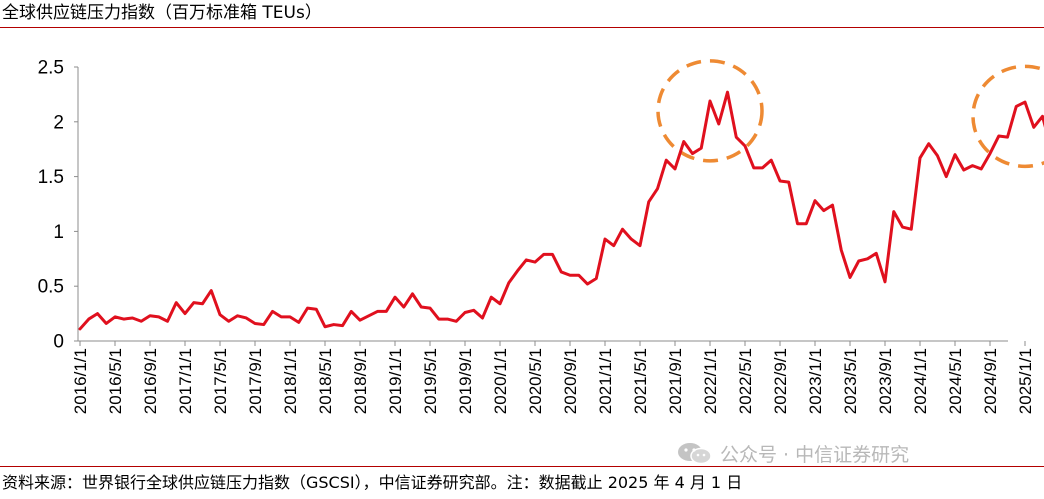 This screenshot has width=1044, height=499. What do you see at coordinates (325, 381) in the screenshot?
I see `x-tick-label: 2018/5/1` at bounding box center [325, 381].